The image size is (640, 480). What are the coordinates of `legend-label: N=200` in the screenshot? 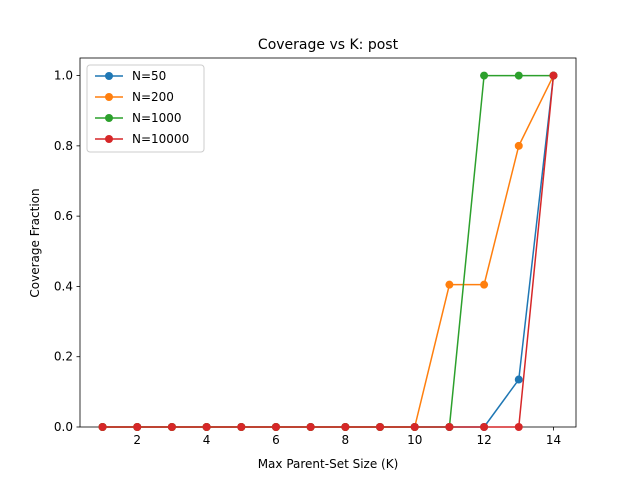 It's located at (153, 97).